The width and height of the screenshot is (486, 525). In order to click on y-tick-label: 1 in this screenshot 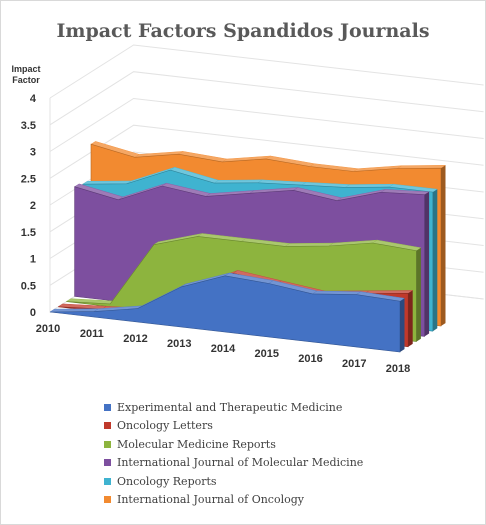, I will do `click(33, 260)`.